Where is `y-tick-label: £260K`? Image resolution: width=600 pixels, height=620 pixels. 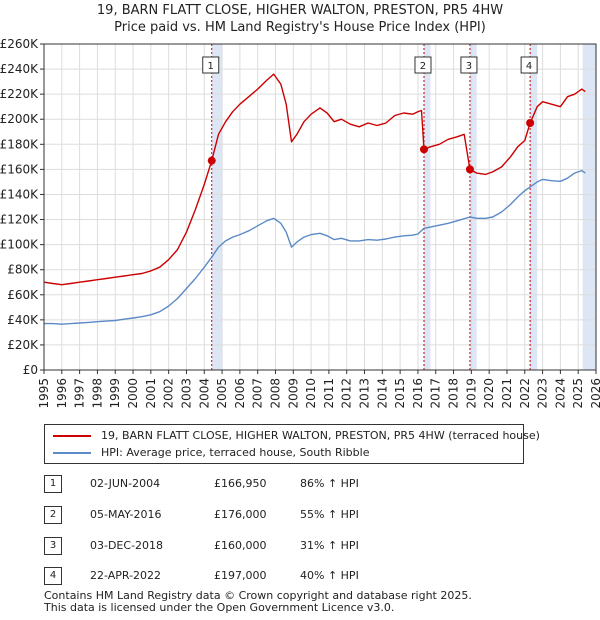 y-tick-label: £260K is located at coordinates (19, 44).